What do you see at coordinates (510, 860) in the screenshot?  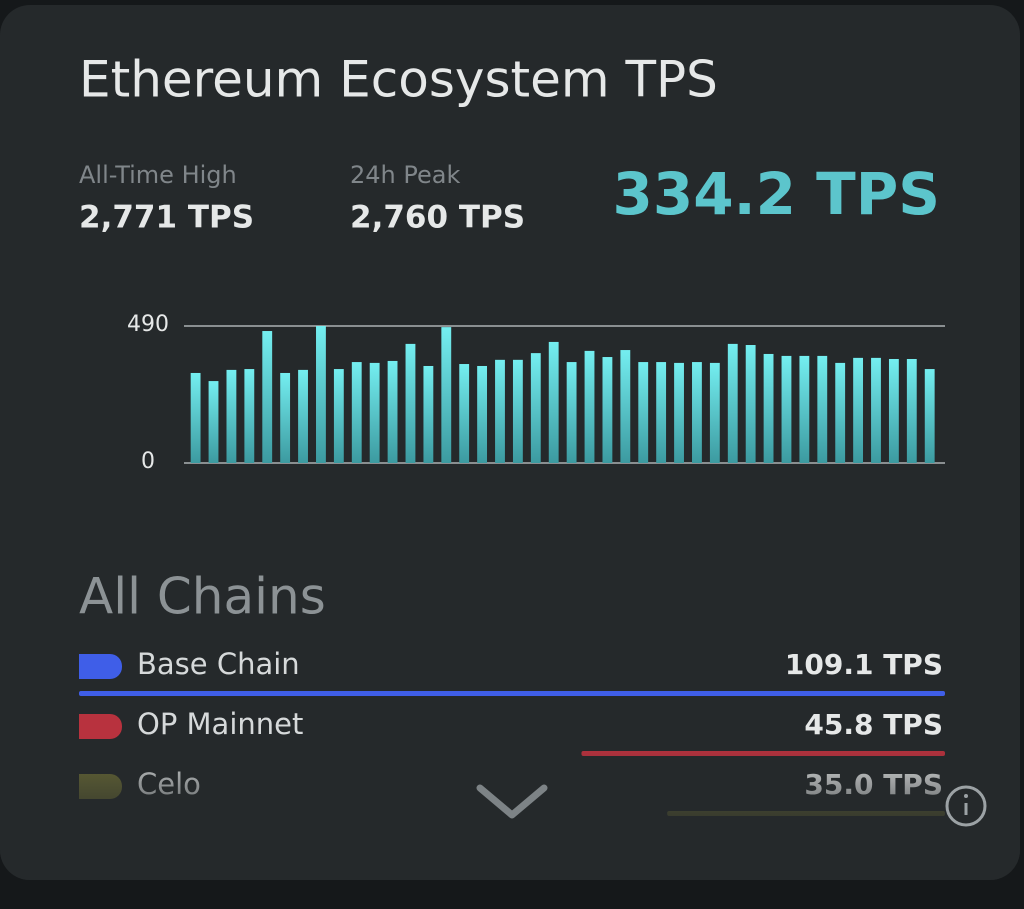 I see `fade-bottom` at bounding box center [510, 860].